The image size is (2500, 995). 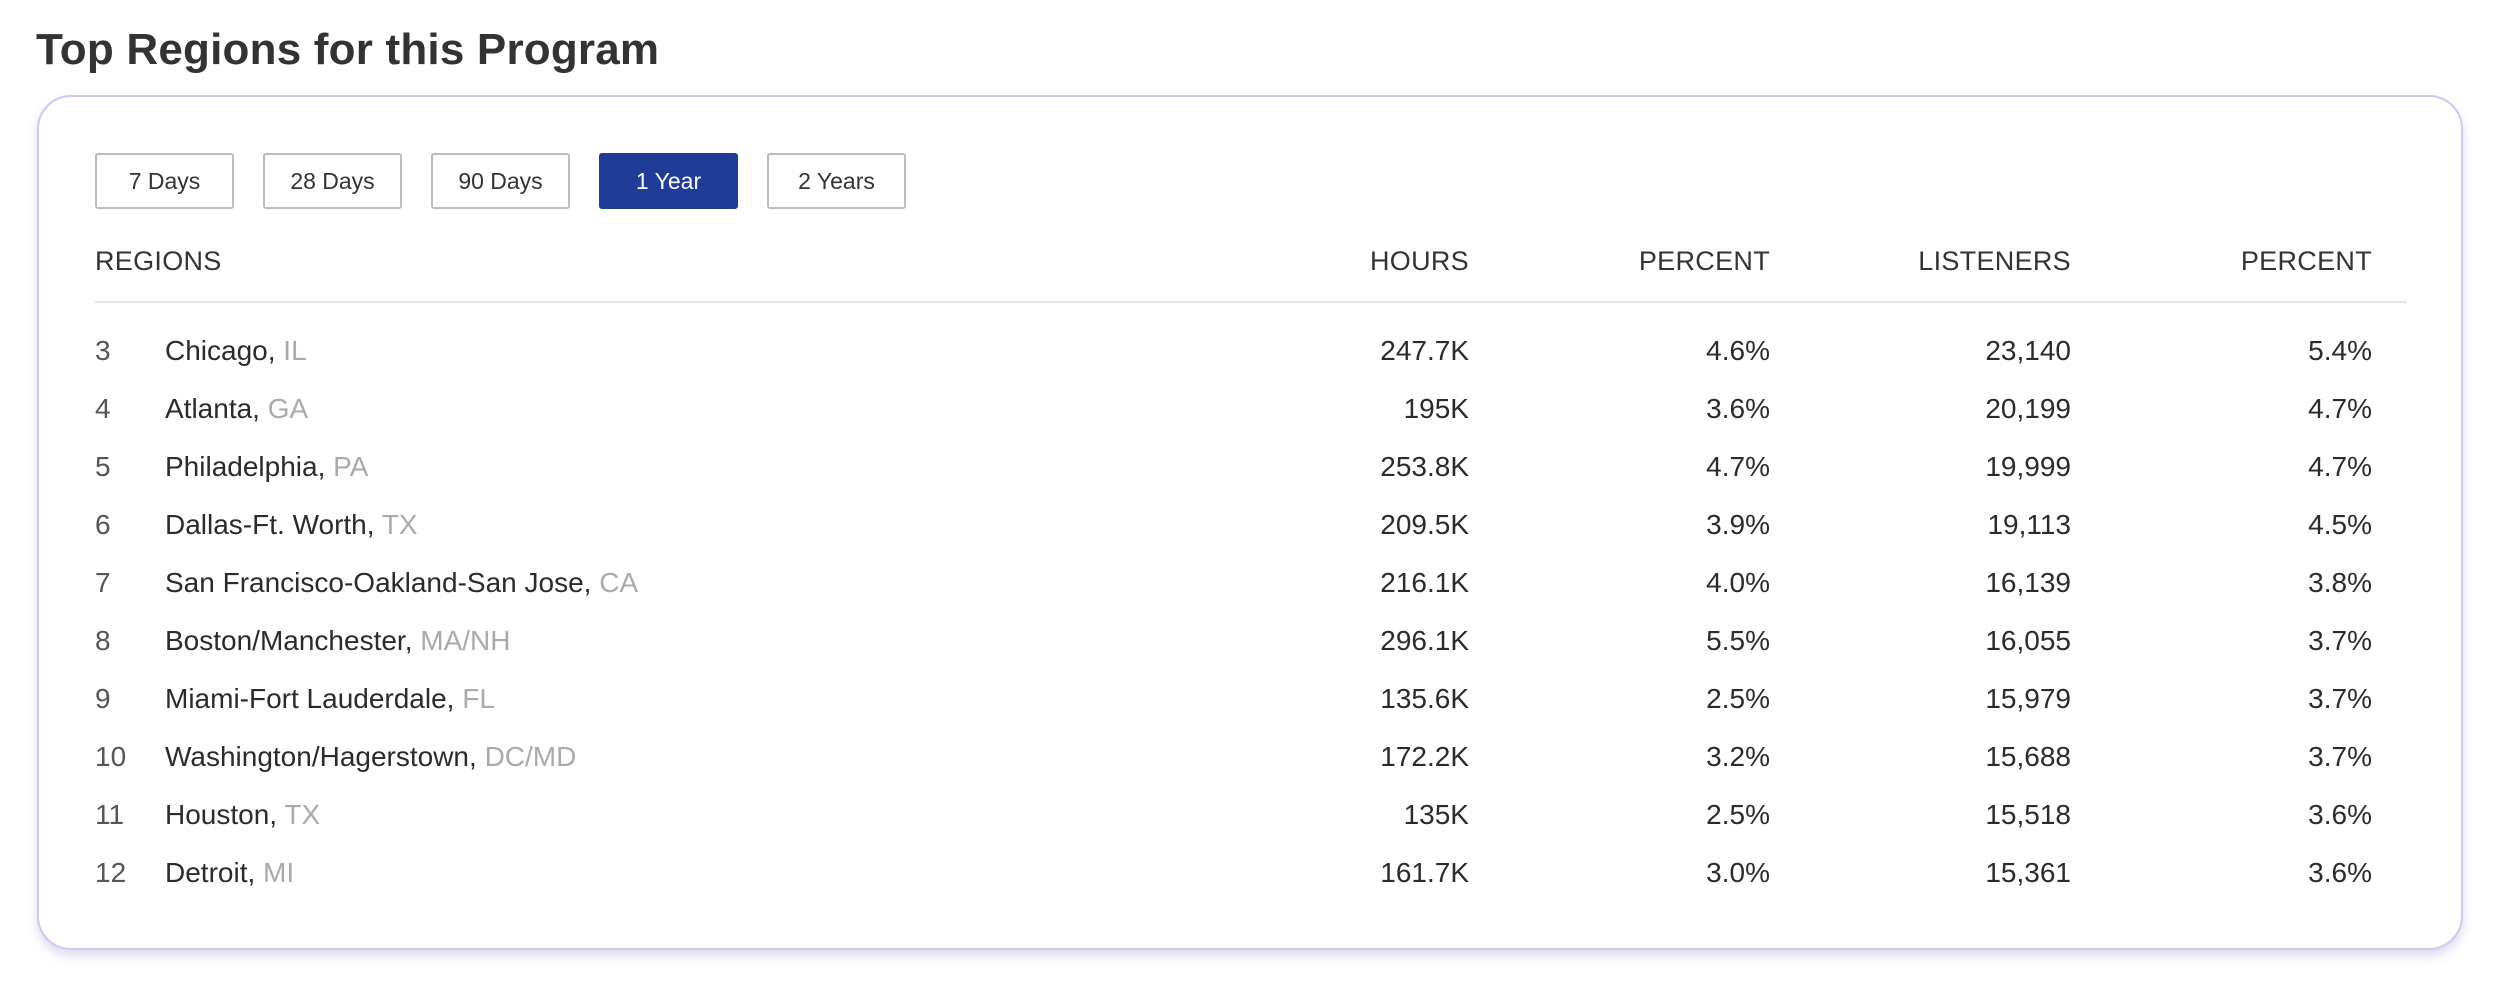 What do you see at coordinates (1424, 350) in the screenshot?
I see `row-hours: 247.7K` at bounding box center [1424, 350].